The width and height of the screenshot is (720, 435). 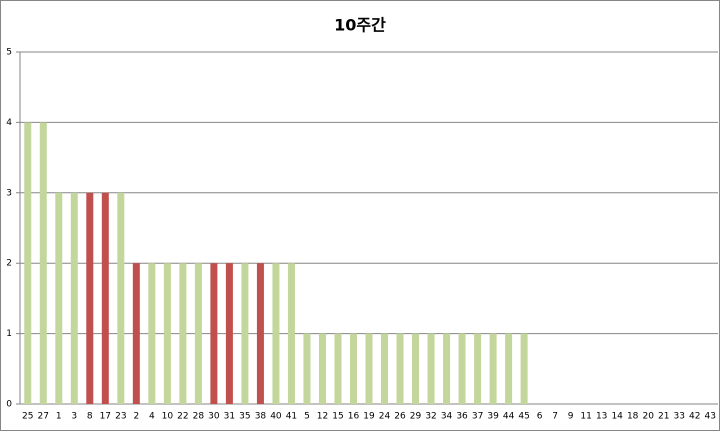 I want to click on x-tick-label: 4, so click(x=152, y=417).